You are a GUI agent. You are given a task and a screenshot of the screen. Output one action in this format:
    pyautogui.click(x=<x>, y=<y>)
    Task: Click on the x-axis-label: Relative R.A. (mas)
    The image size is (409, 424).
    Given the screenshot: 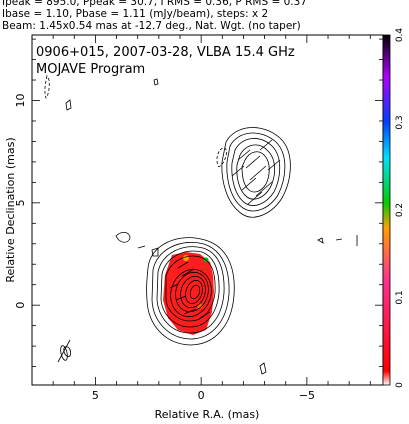 What is the action you would take?
    pyautogui.click(x=207, y=414)
    